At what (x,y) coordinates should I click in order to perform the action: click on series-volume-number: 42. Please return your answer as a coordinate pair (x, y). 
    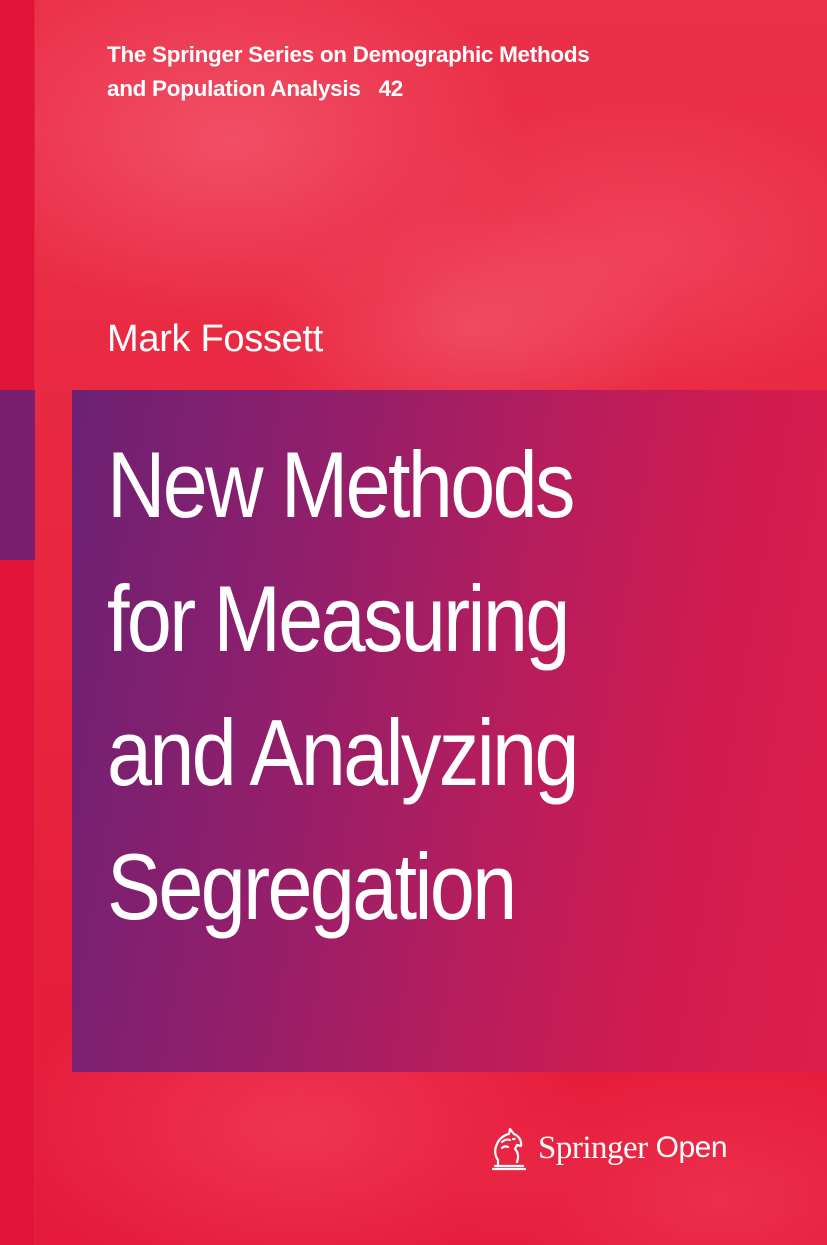
    Looking at the image, I should click on (391, 88).